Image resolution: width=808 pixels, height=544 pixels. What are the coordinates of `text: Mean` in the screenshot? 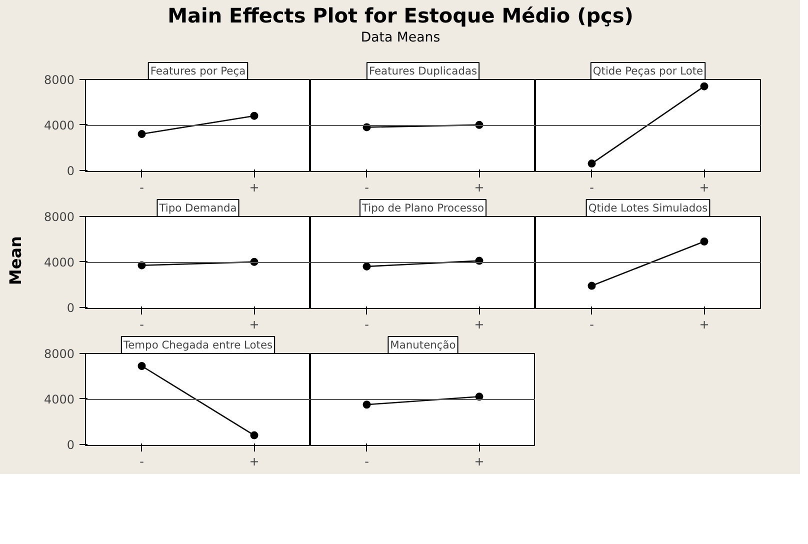 It's located at (15, 261).